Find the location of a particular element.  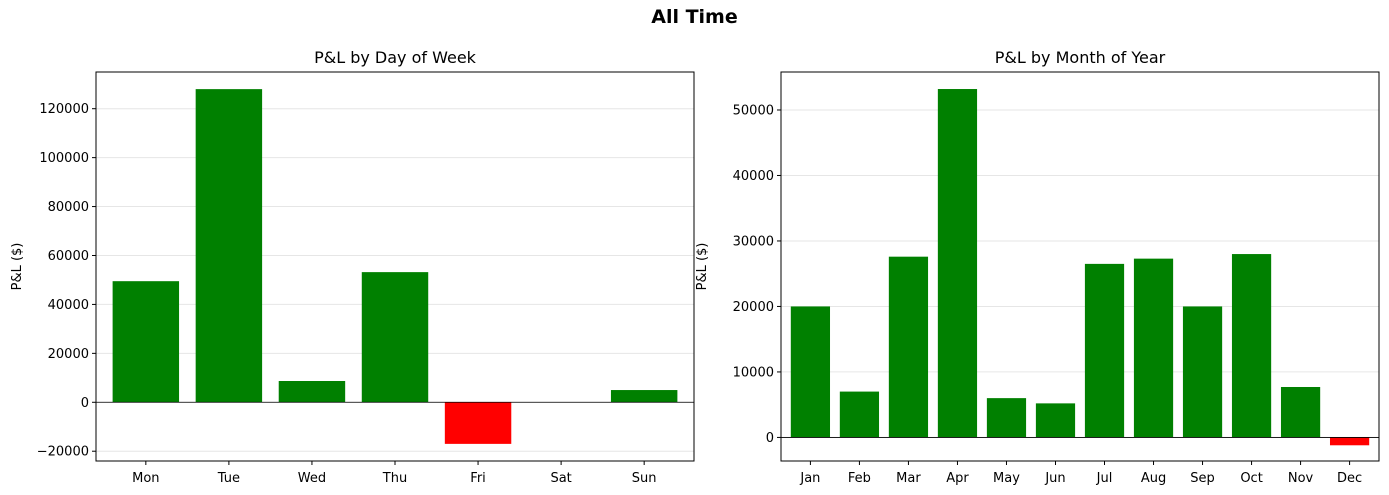

x-tick-label: Jul is located at coordinates (1104, 478).